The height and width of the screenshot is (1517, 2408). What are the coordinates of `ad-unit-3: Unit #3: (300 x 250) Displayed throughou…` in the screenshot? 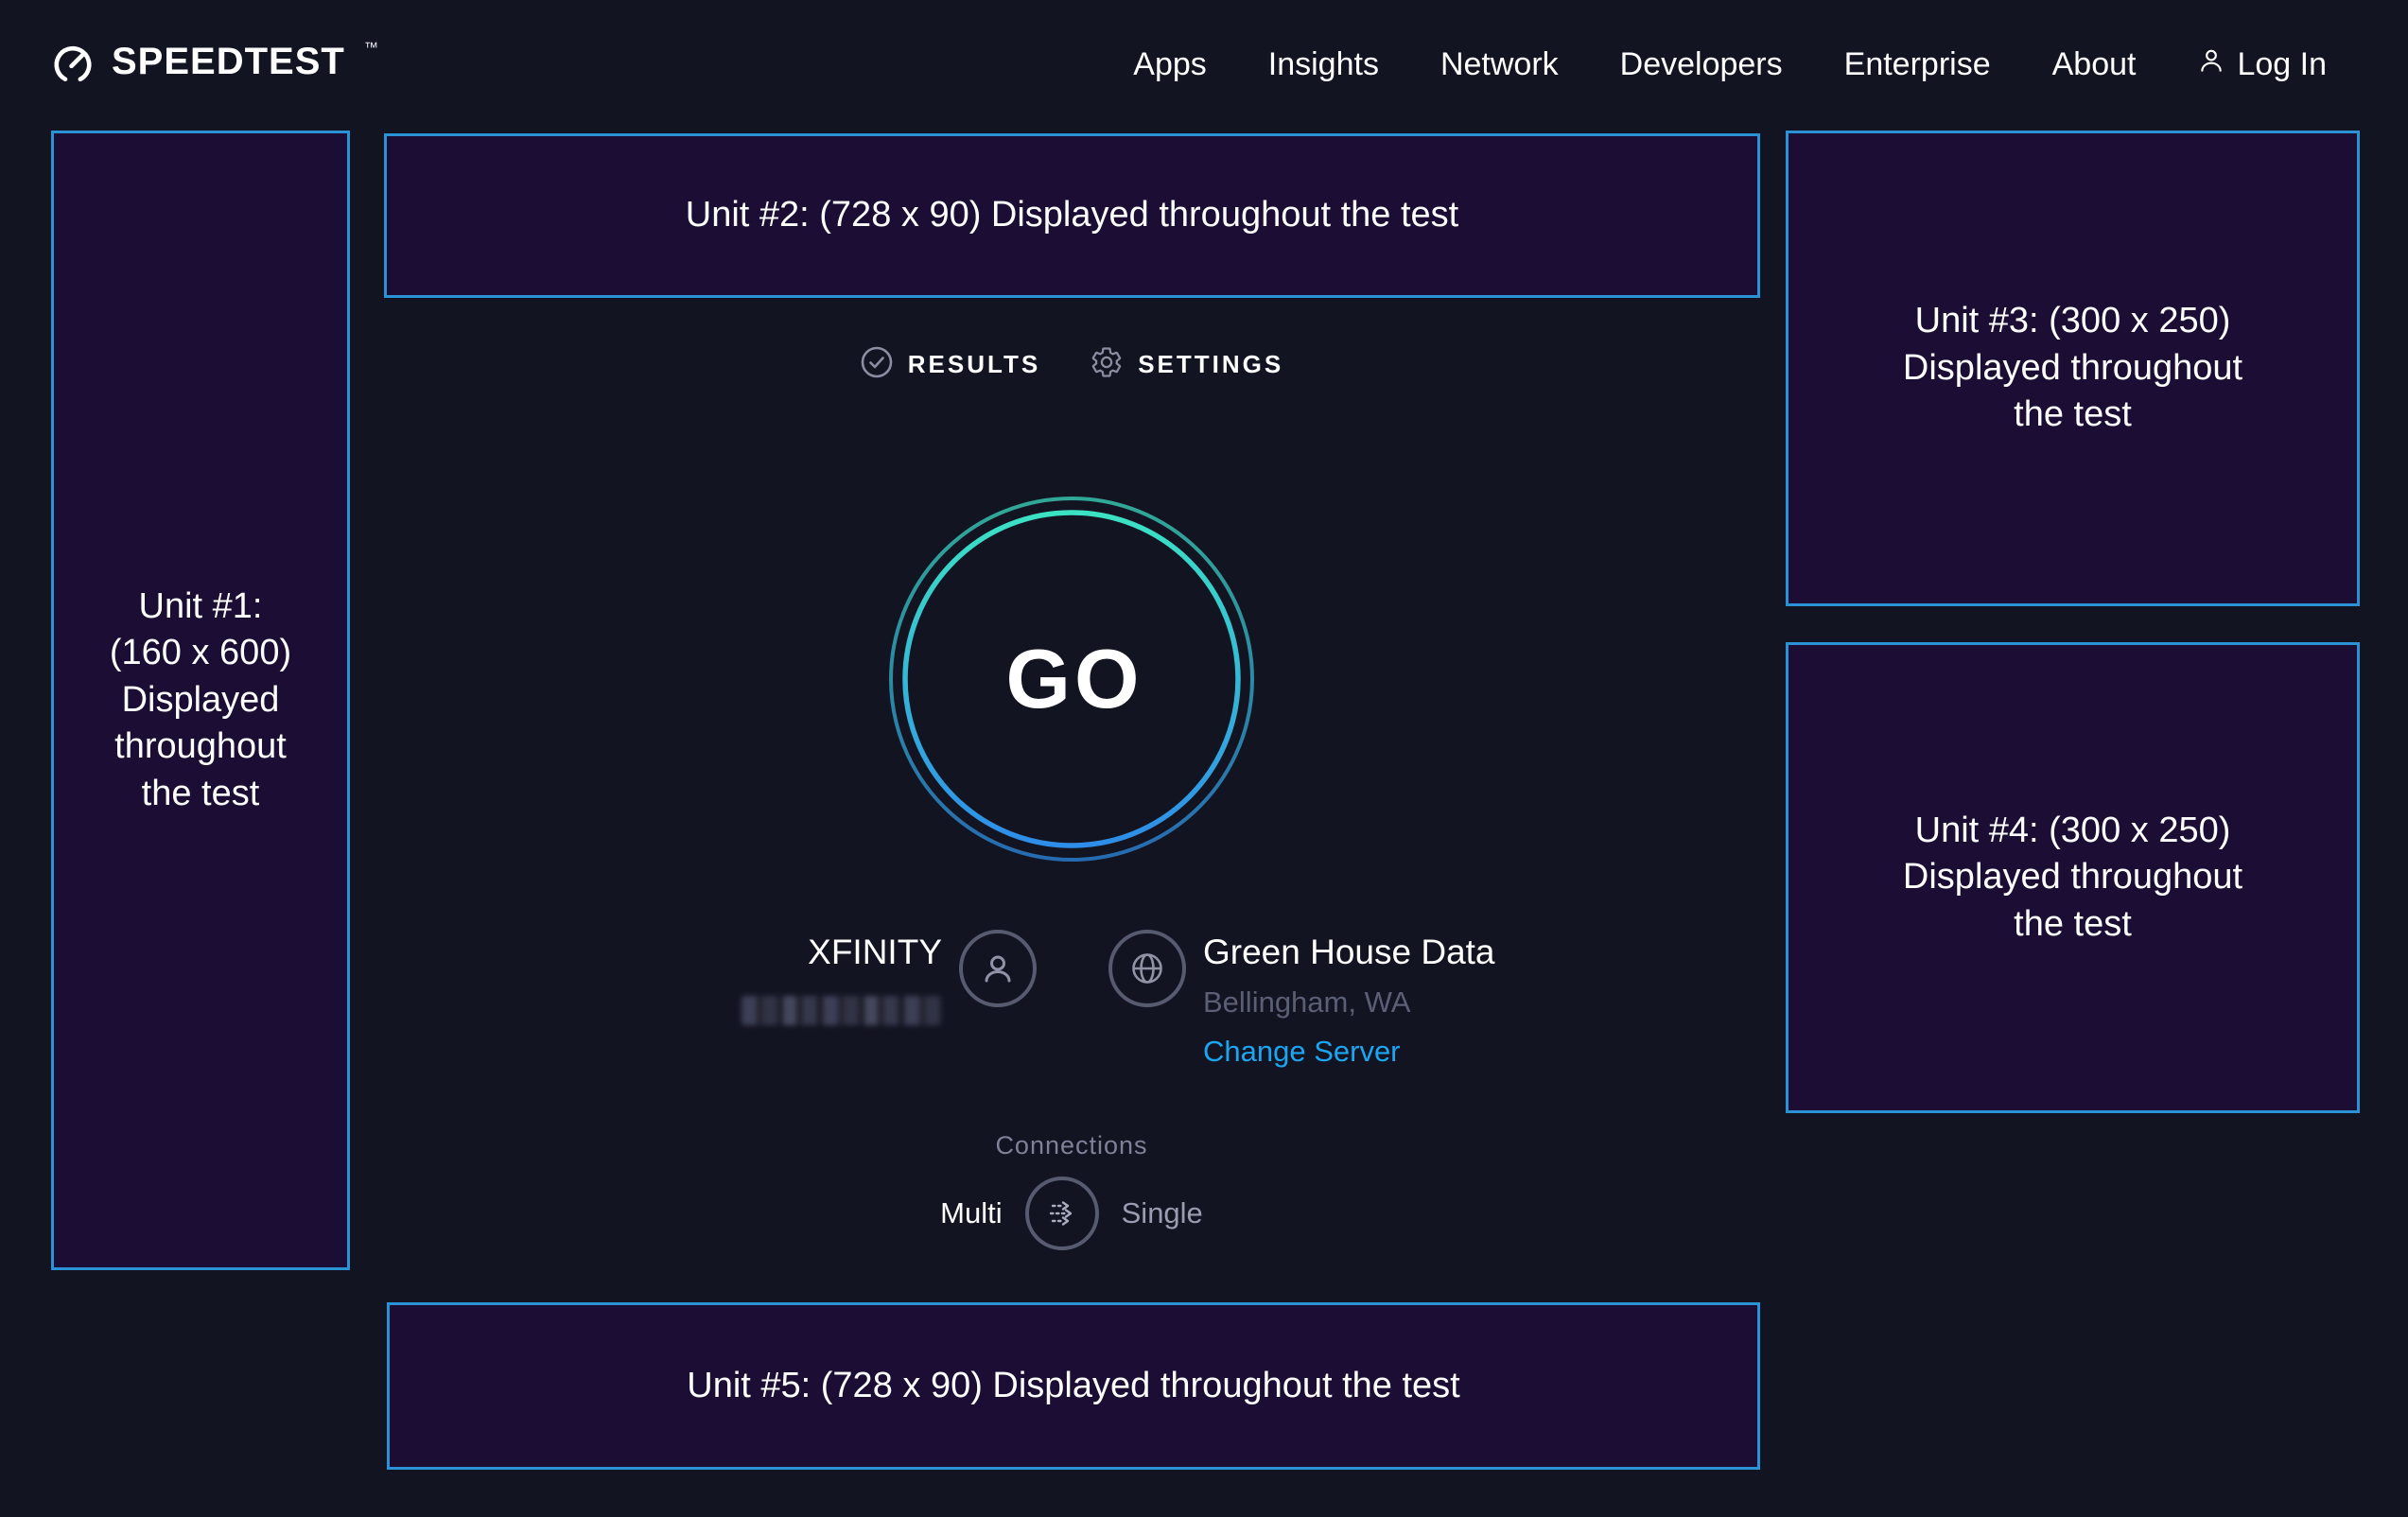 It's located at (2073, 368).